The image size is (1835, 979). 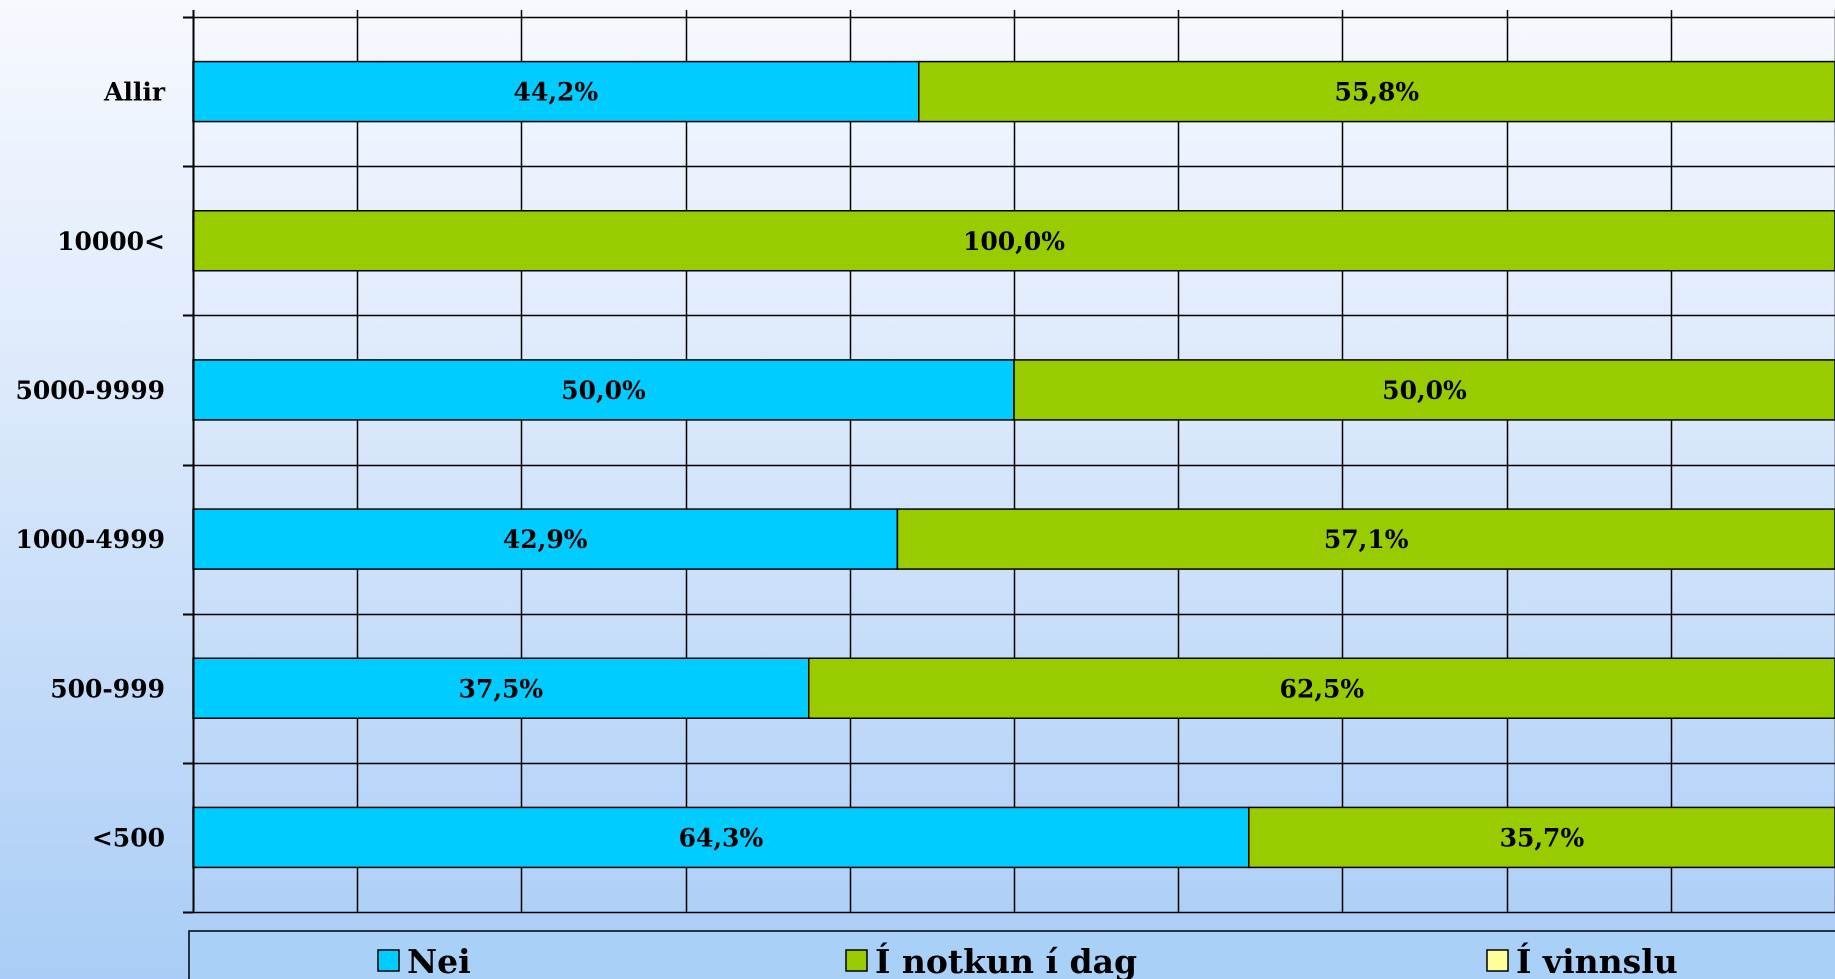 I want to click on value-label: 62,5%, so click(x=1322, y=688).